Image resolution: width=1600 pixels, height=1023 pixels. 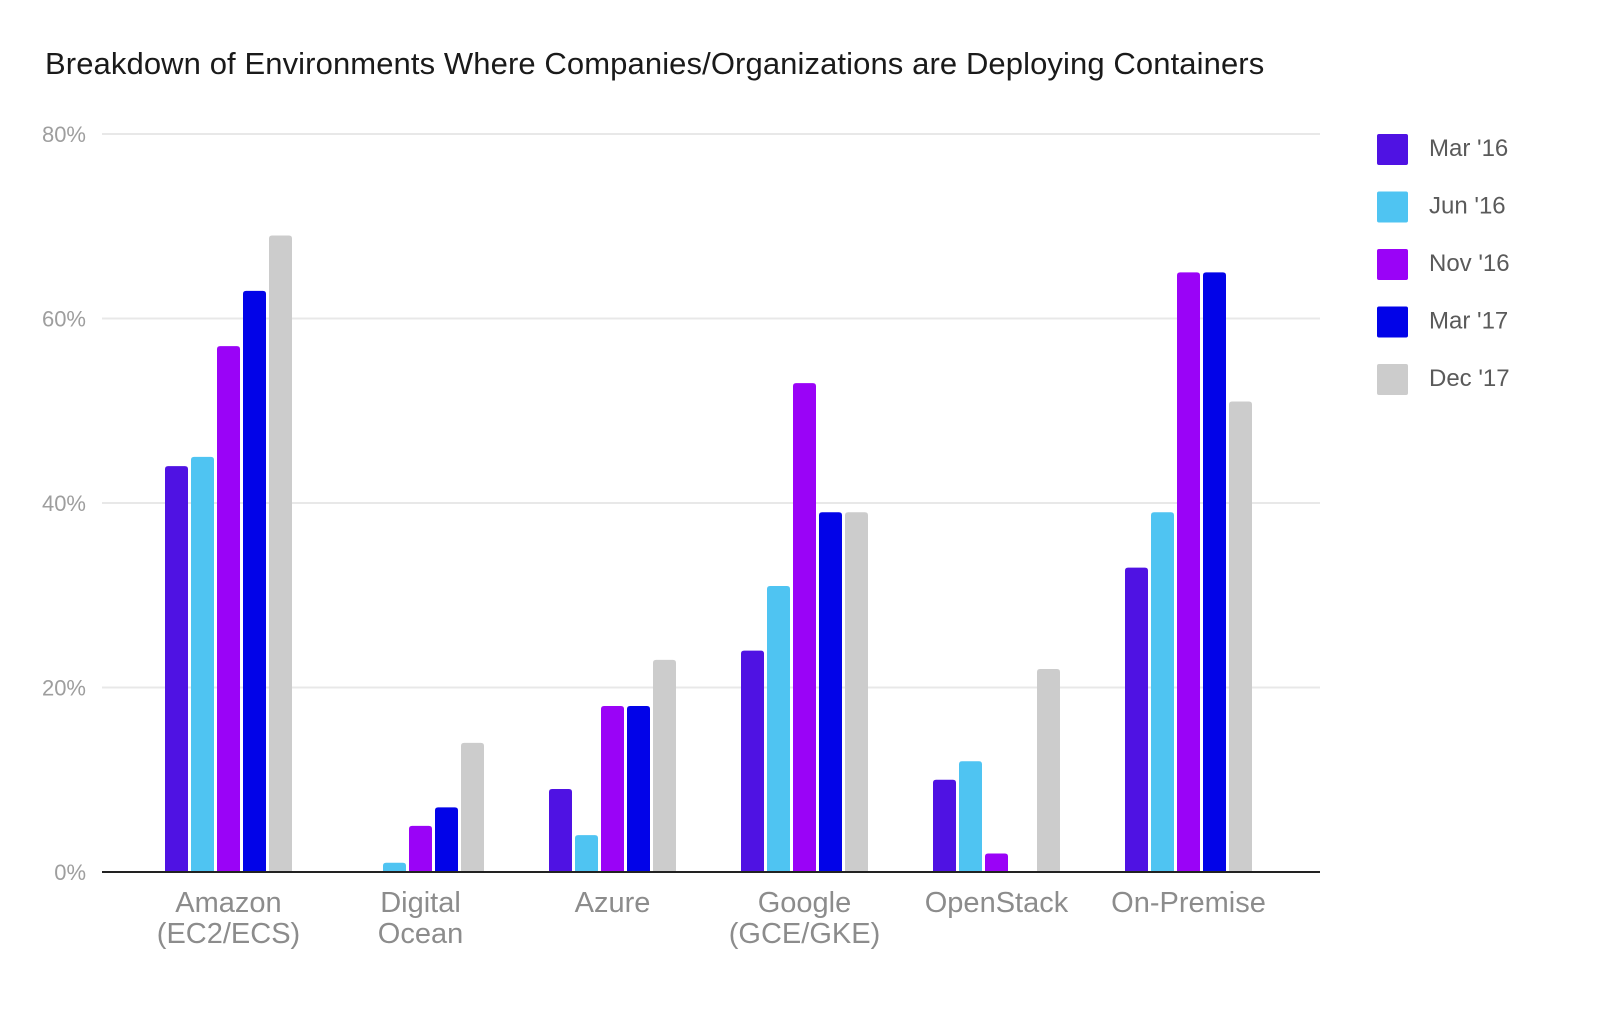 What do you see at coordinates (64, 319) in the screenshot?
I see `y-tick-label: 60%` at bounding box center [64, 319].